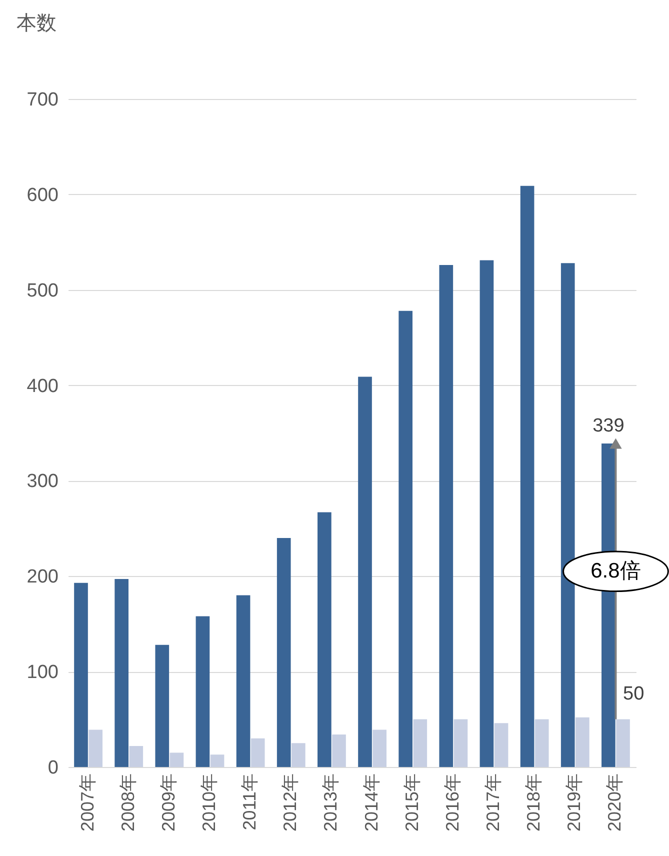 This screenshot has width=669, height=856. Describe the element at coordinates (574, 803) in the screenshot. I see `x-tick-label: 2019年` at that location.